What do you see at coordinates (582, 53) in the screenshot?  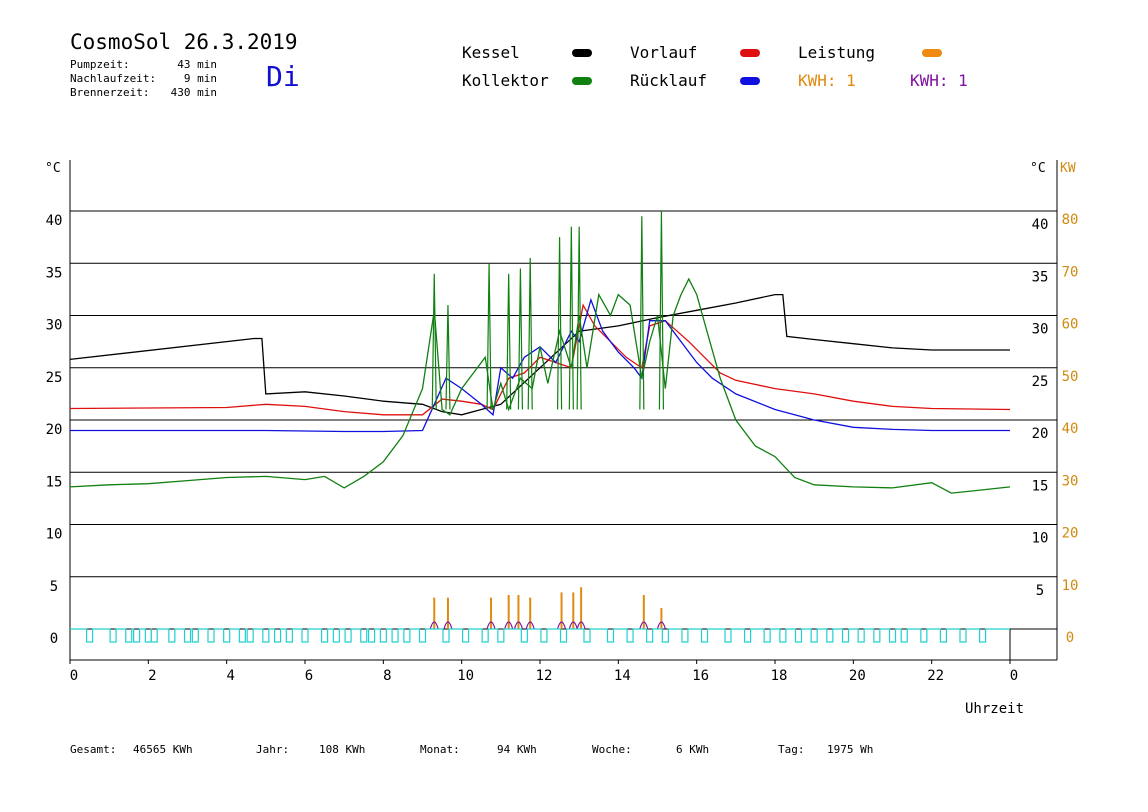 I see `legend-swatch-kessel` at bounding box center [582, 53].